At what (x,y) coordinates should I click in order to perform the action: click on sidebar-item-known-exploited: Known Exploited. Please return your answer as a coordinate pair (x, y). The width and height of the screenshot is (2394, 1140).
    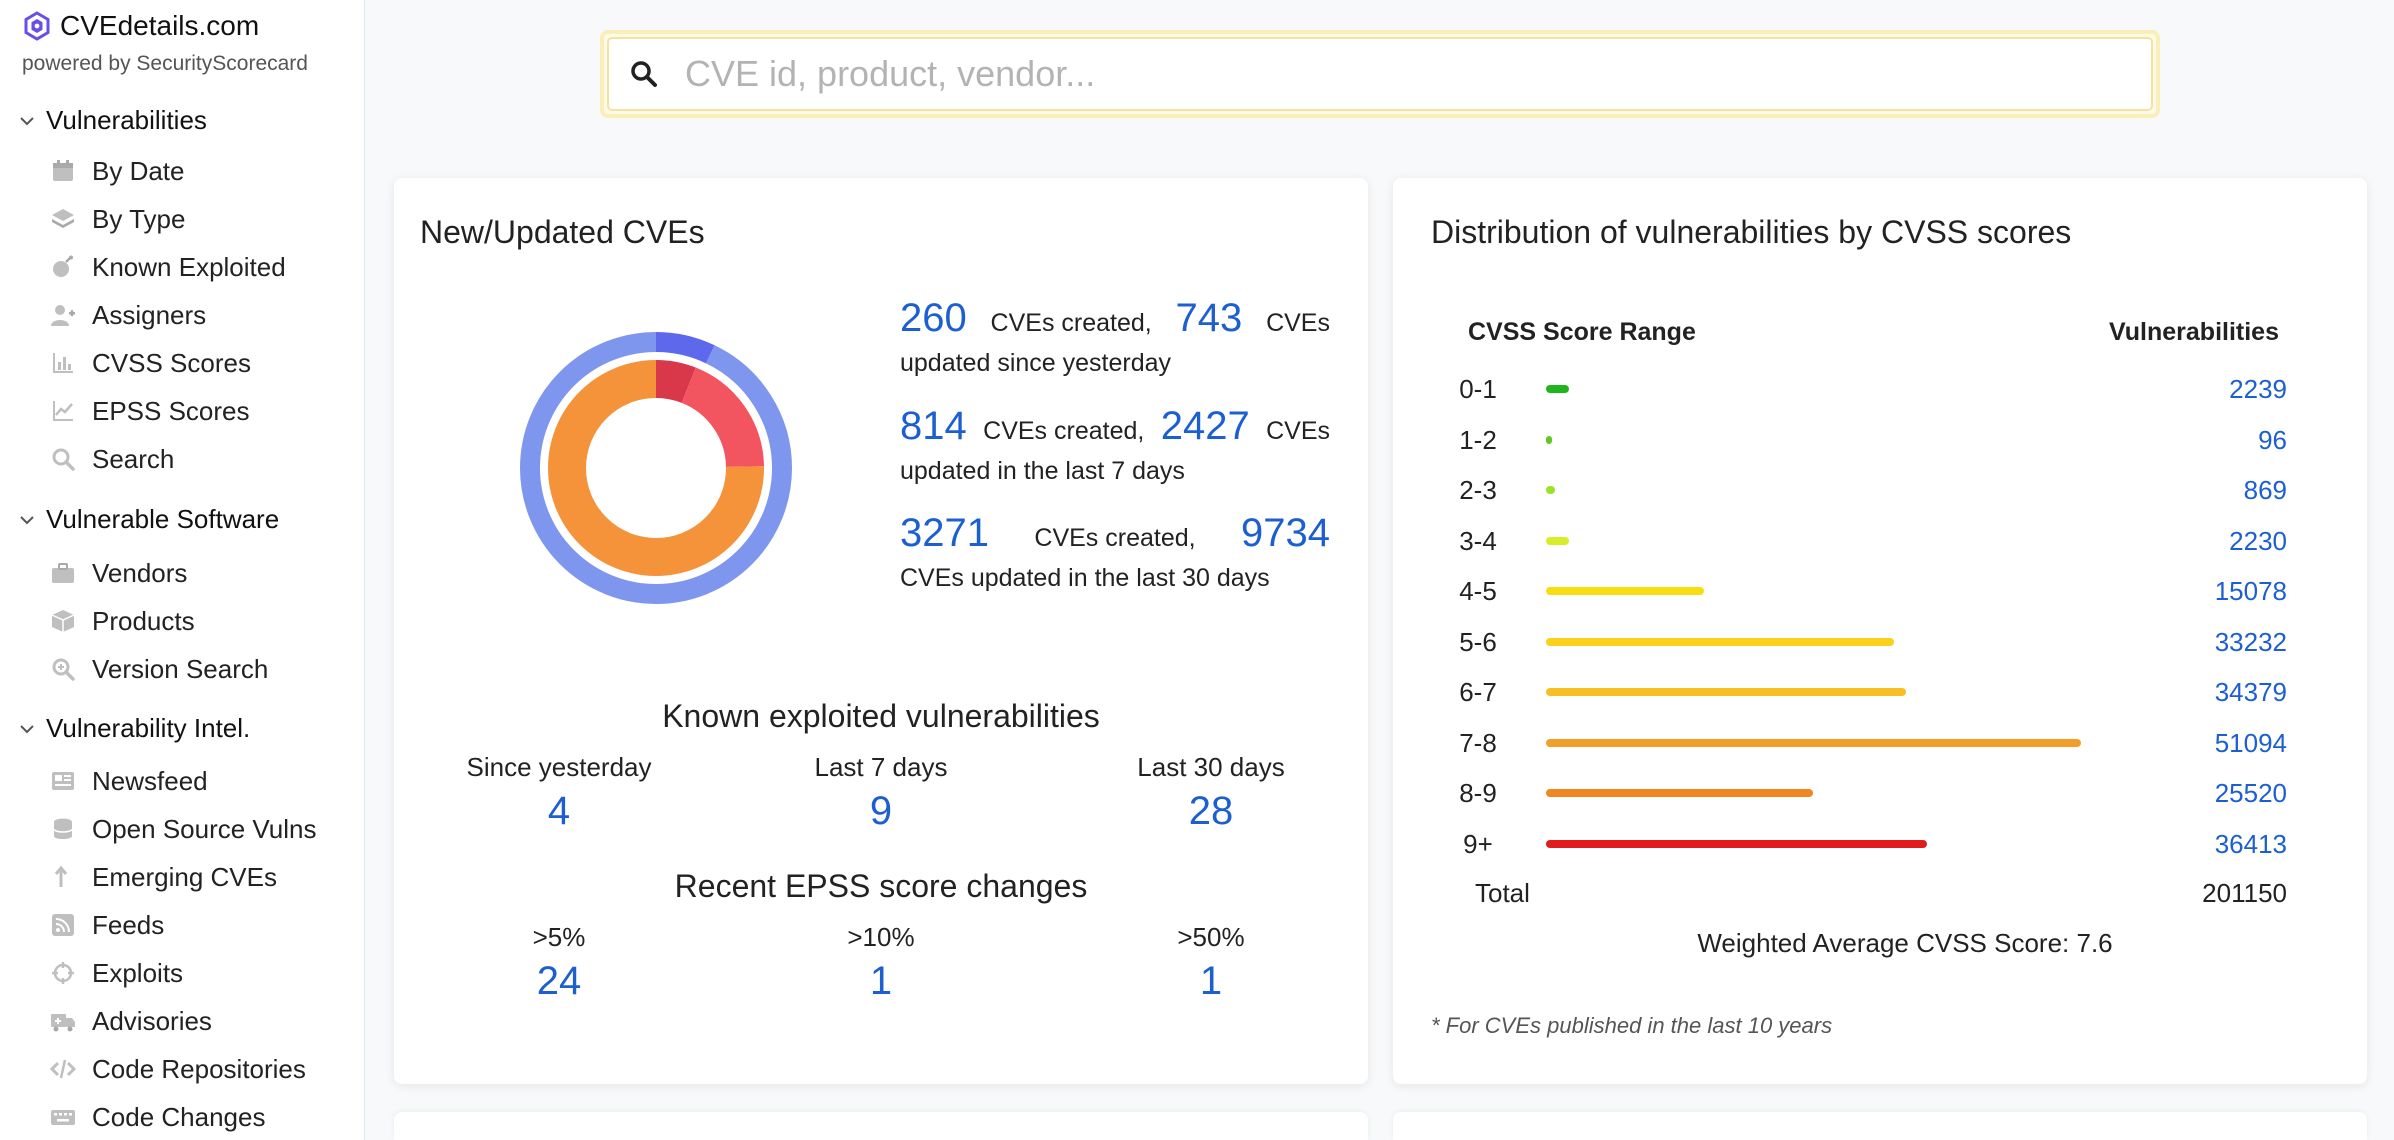
    Looking at the image, I should click on (168, 267).